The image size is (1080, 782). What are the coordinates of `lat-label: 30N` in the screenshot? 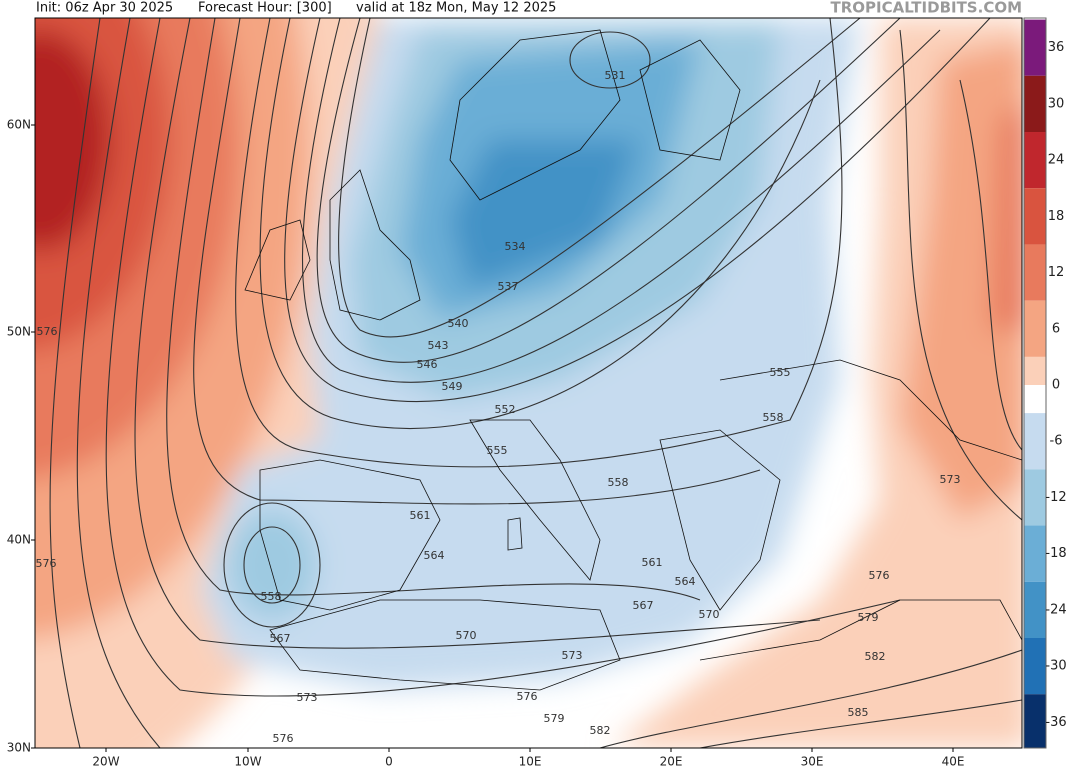 It's located at (19, 748).